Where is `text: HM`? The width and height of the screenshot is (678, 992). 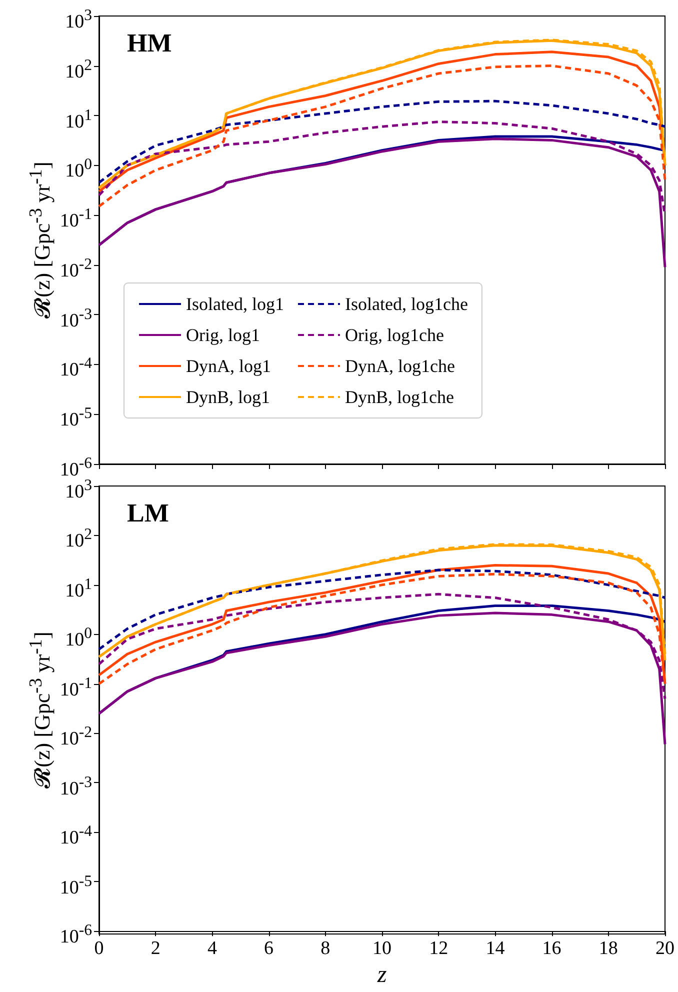
text: HM is located at coordinates (149, 43).